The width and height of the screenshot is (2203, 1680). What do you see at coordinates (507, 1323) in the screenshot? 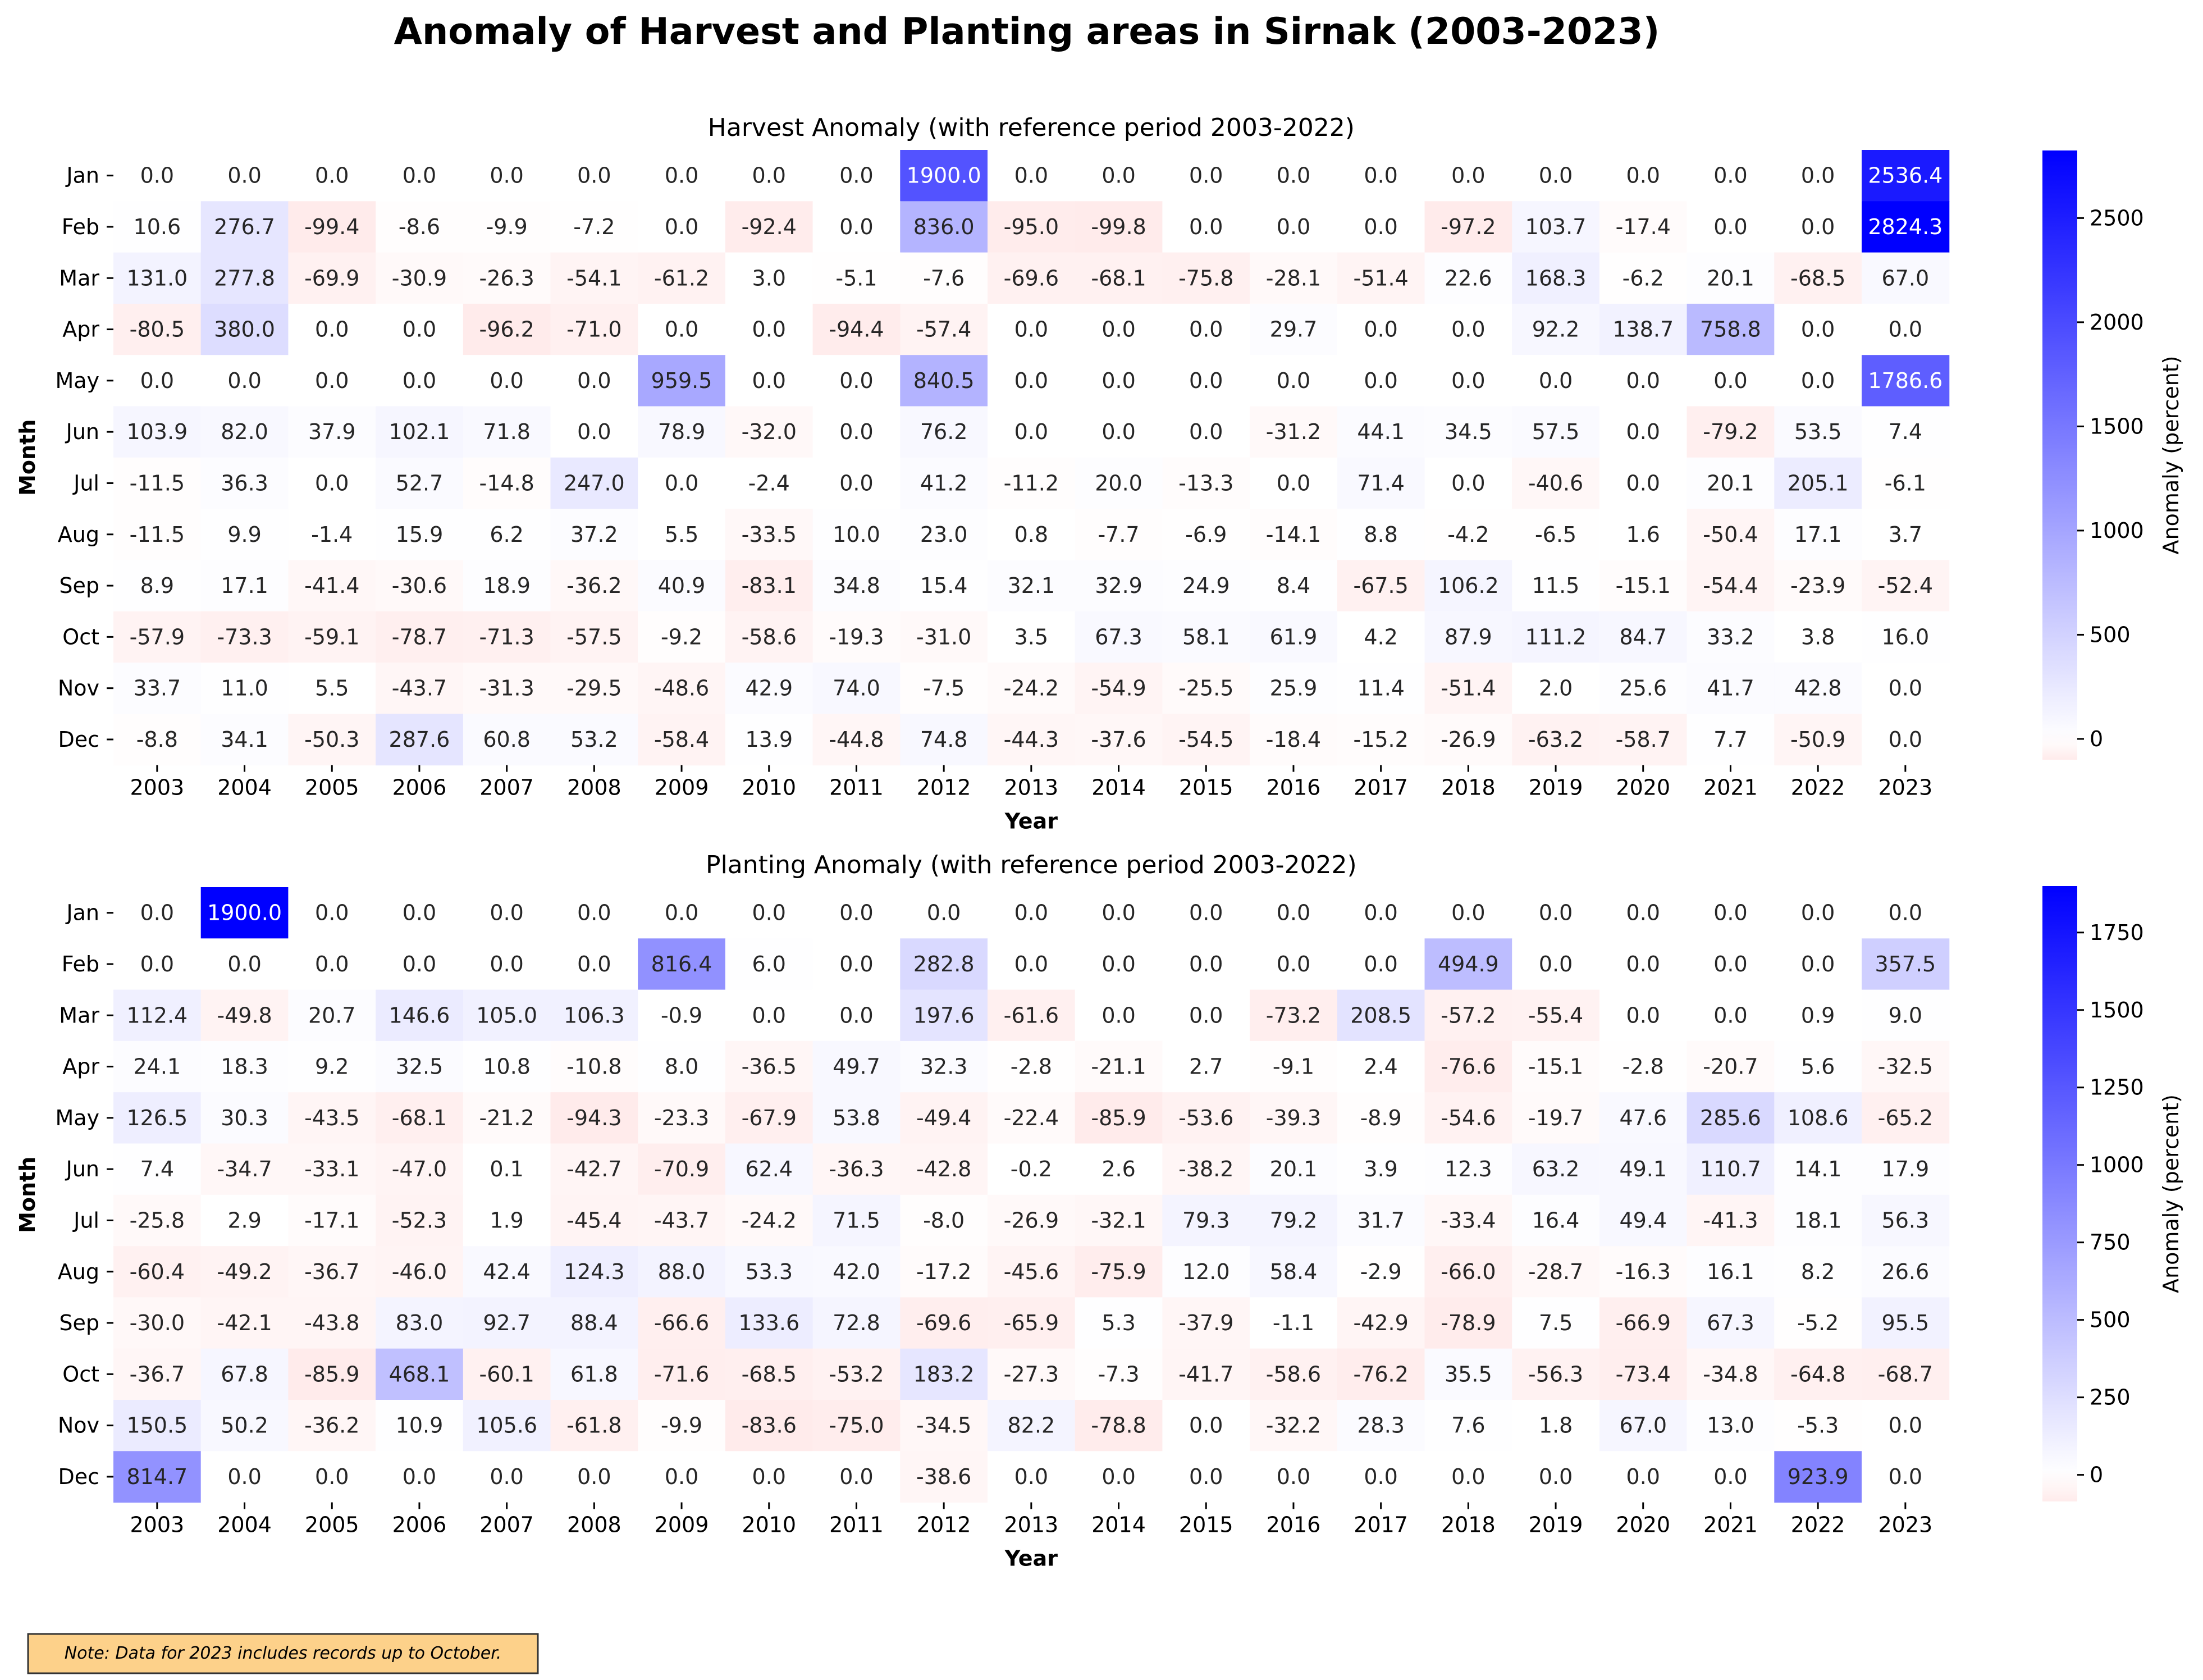
I see `cell-value-label: 92.7` at bounding box center [507, 1323].